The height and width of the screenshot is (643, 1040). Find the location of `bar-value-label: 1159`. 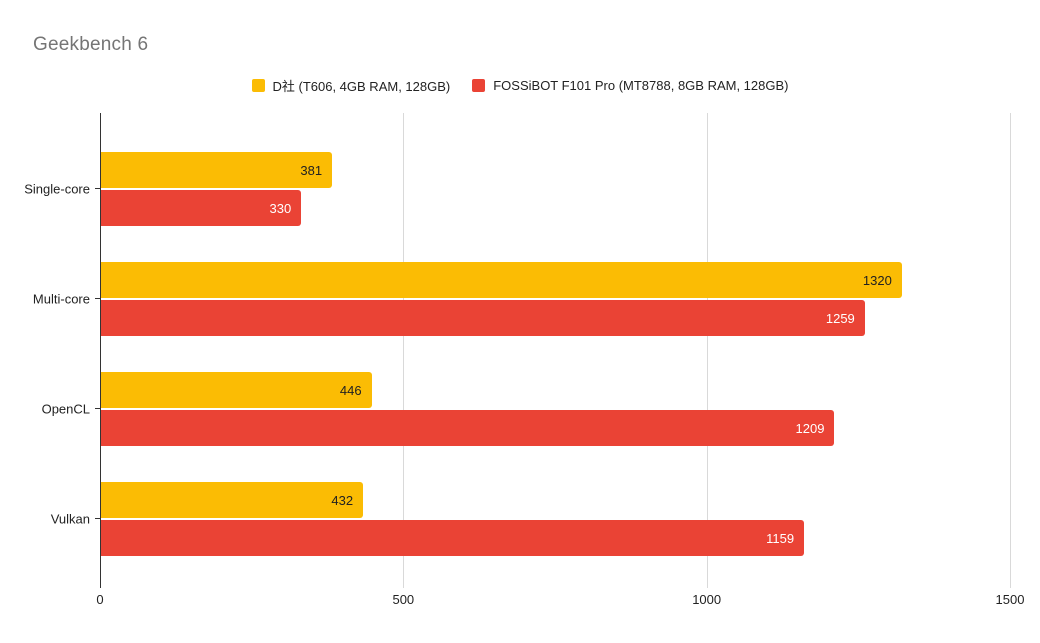

bar-value-label: 1159 is located at coordinates (780, 538).